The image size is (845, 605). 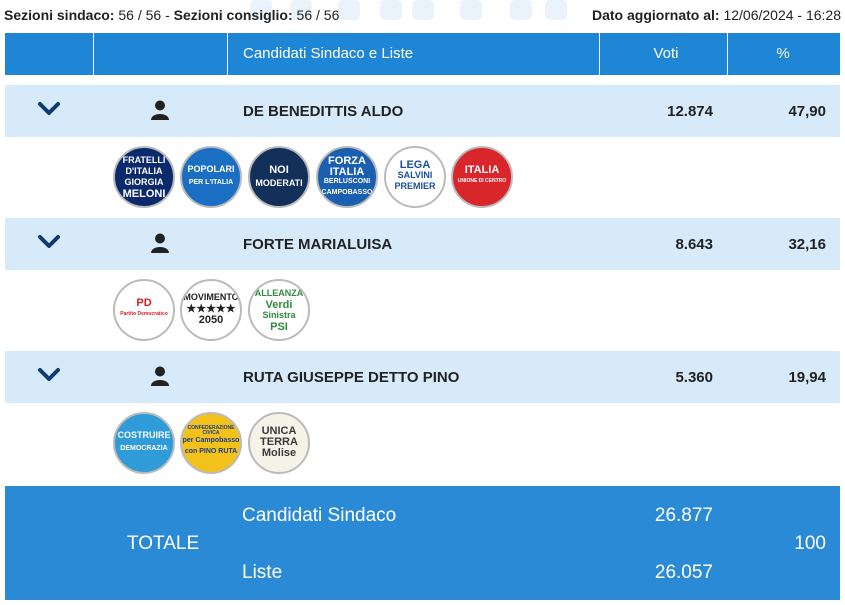 I want to click on update-info: Dato aggiornato al: 12/06/2024 - 16:28, so click(x=716, y=15).